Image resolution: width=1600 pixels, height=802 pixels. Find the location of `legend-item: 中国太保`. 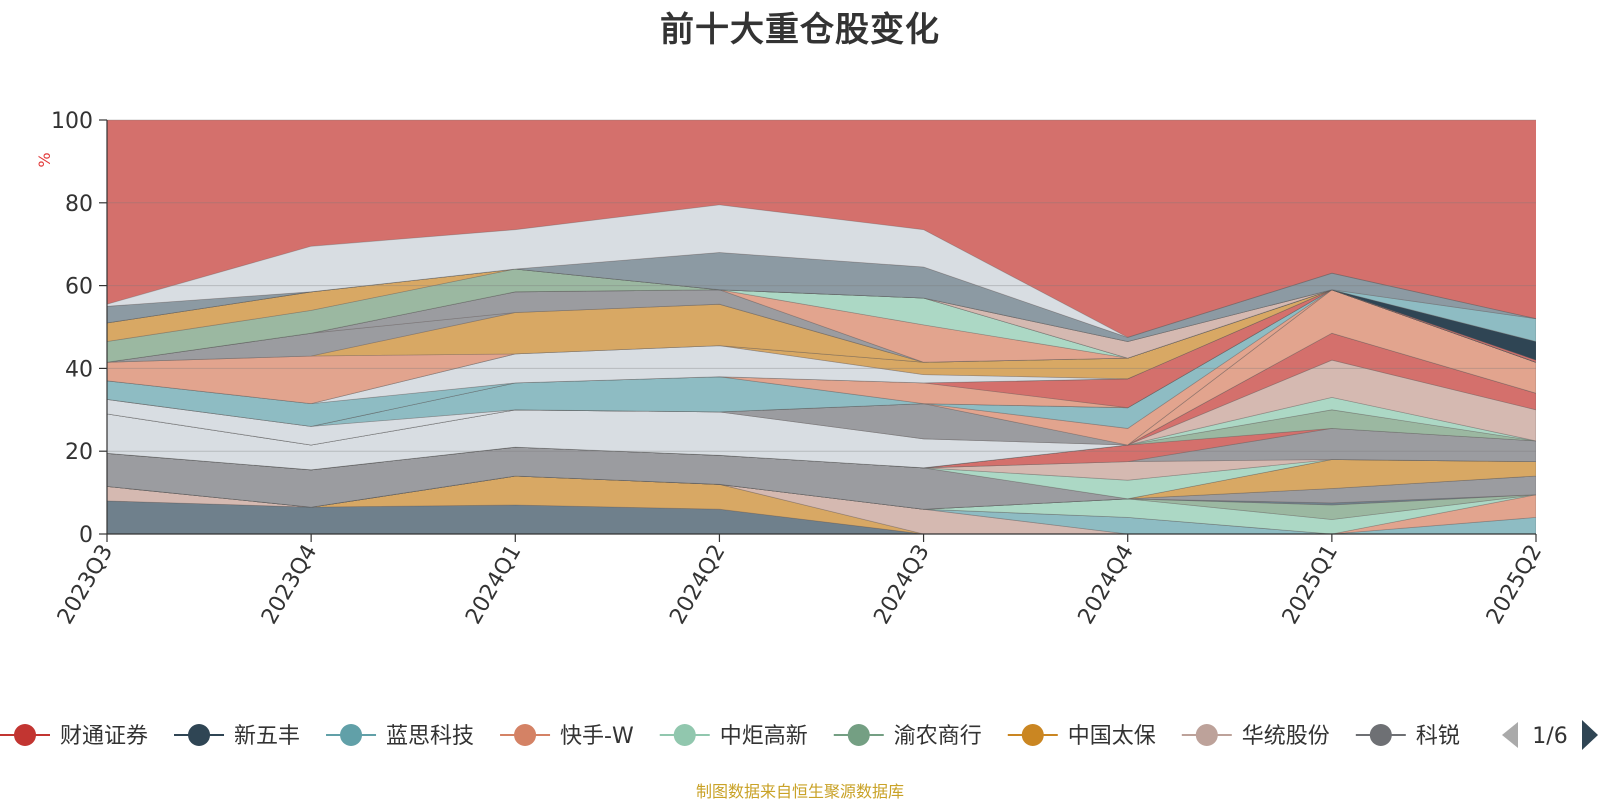

legend-item: 中国太保 is located at coordinates (1081, 736).